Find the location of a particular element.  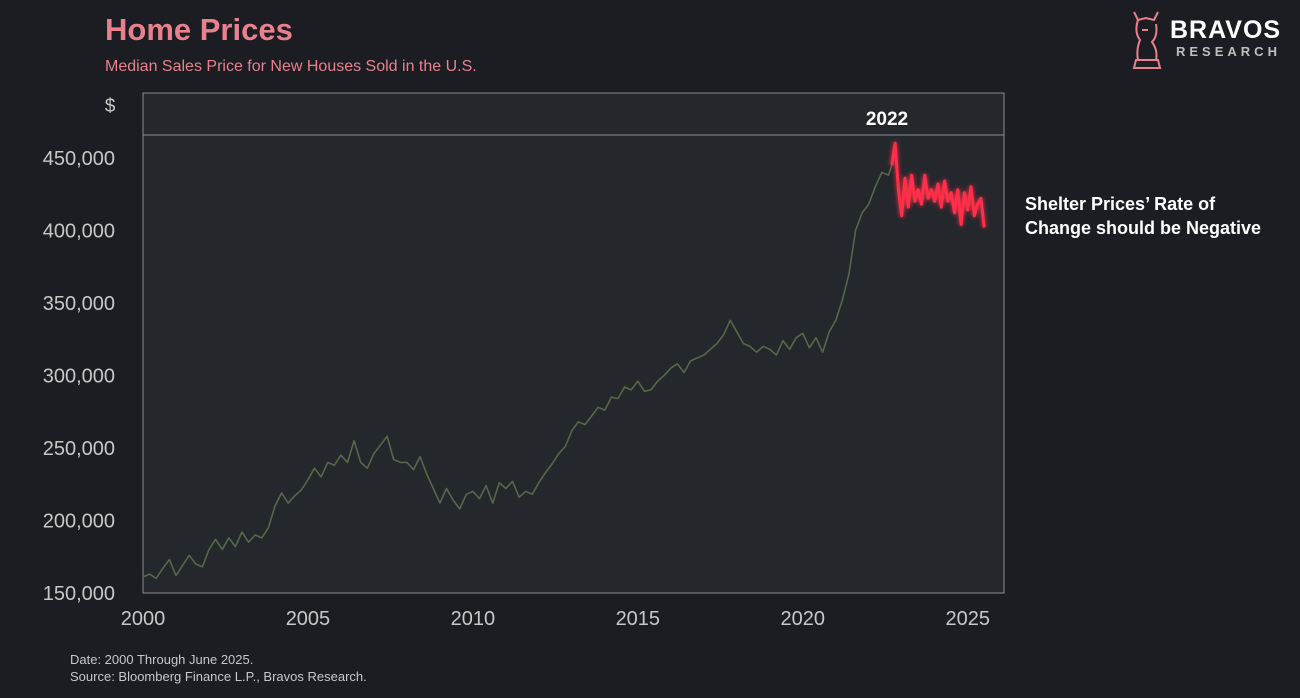

y-tick-label: 400,000 is located at coordinates (79, 231).